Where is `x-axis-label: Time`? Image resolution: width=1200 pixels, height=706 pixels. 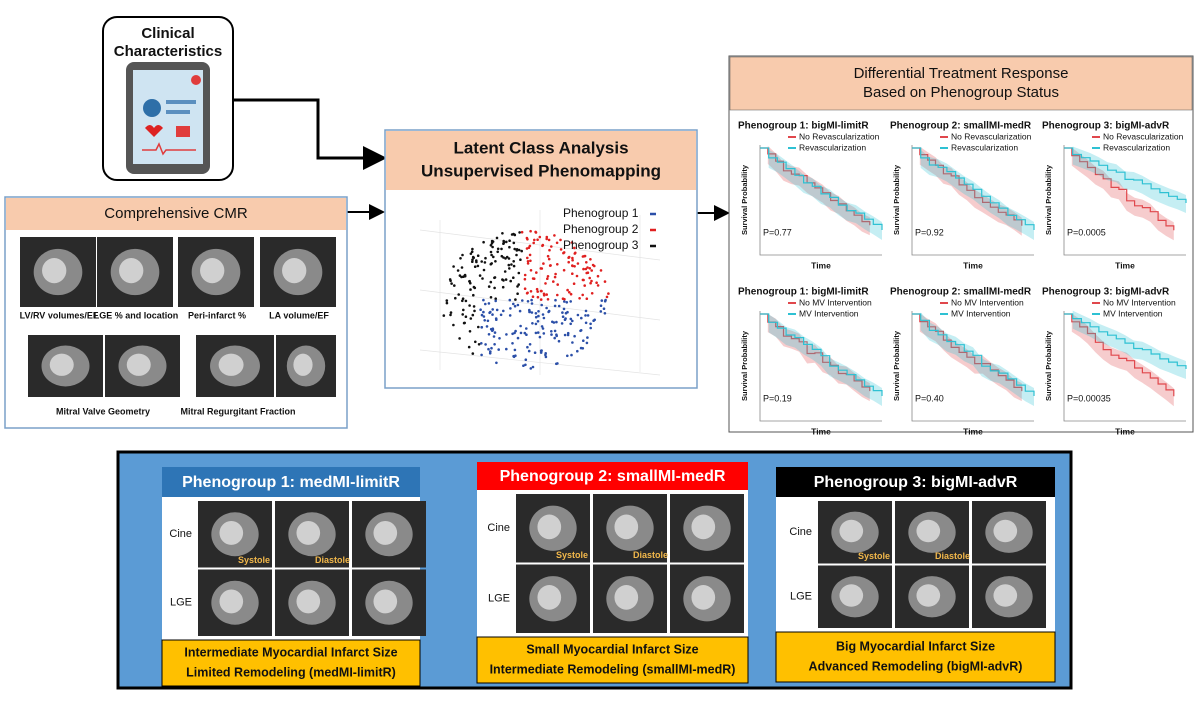
x-axis-label: Time is located at coordinates (821, 265).